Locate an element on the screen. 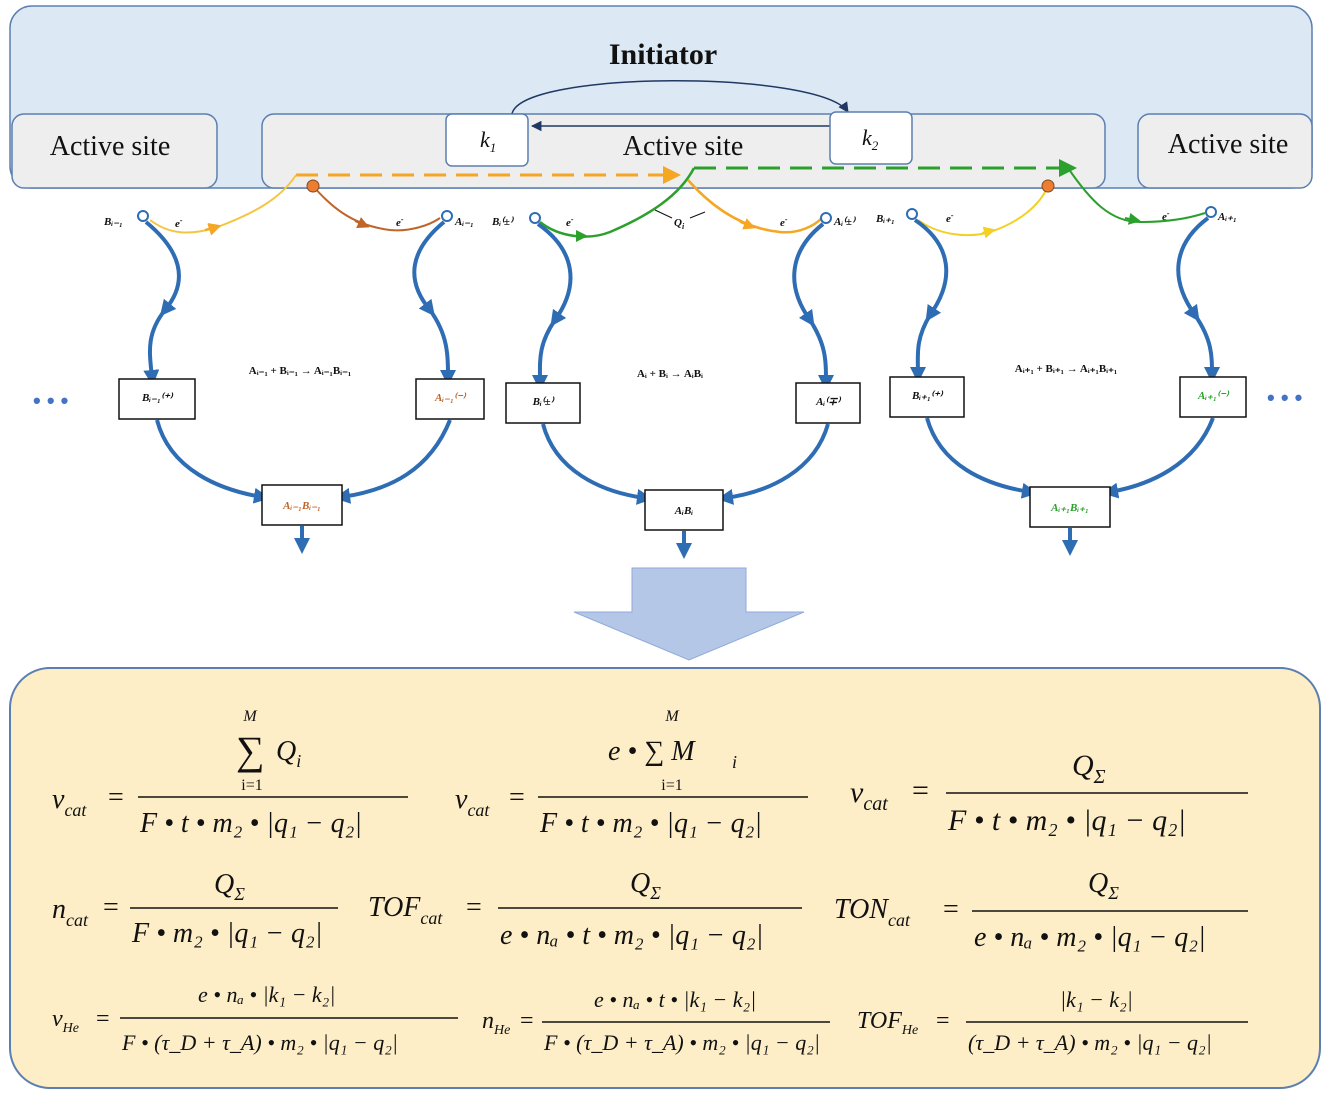 The image size is (1322, 1093). center-a-node-label: Aᵢ⁽±⁾ is located at coordinates (844, 222).